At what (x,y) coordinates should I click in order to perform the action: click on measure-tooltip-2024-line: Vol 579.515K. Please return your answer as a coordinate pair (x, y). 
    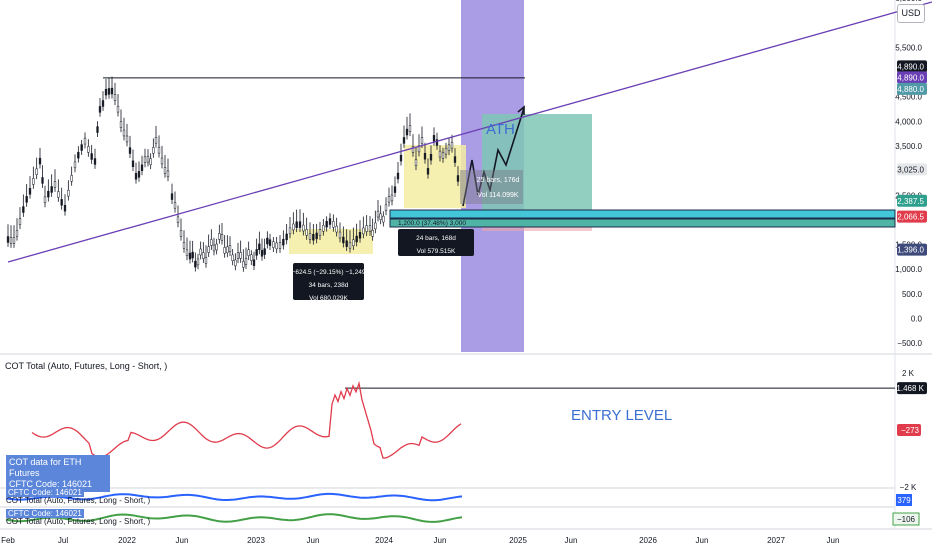
    Looking at the image, I should click on (436, 251).